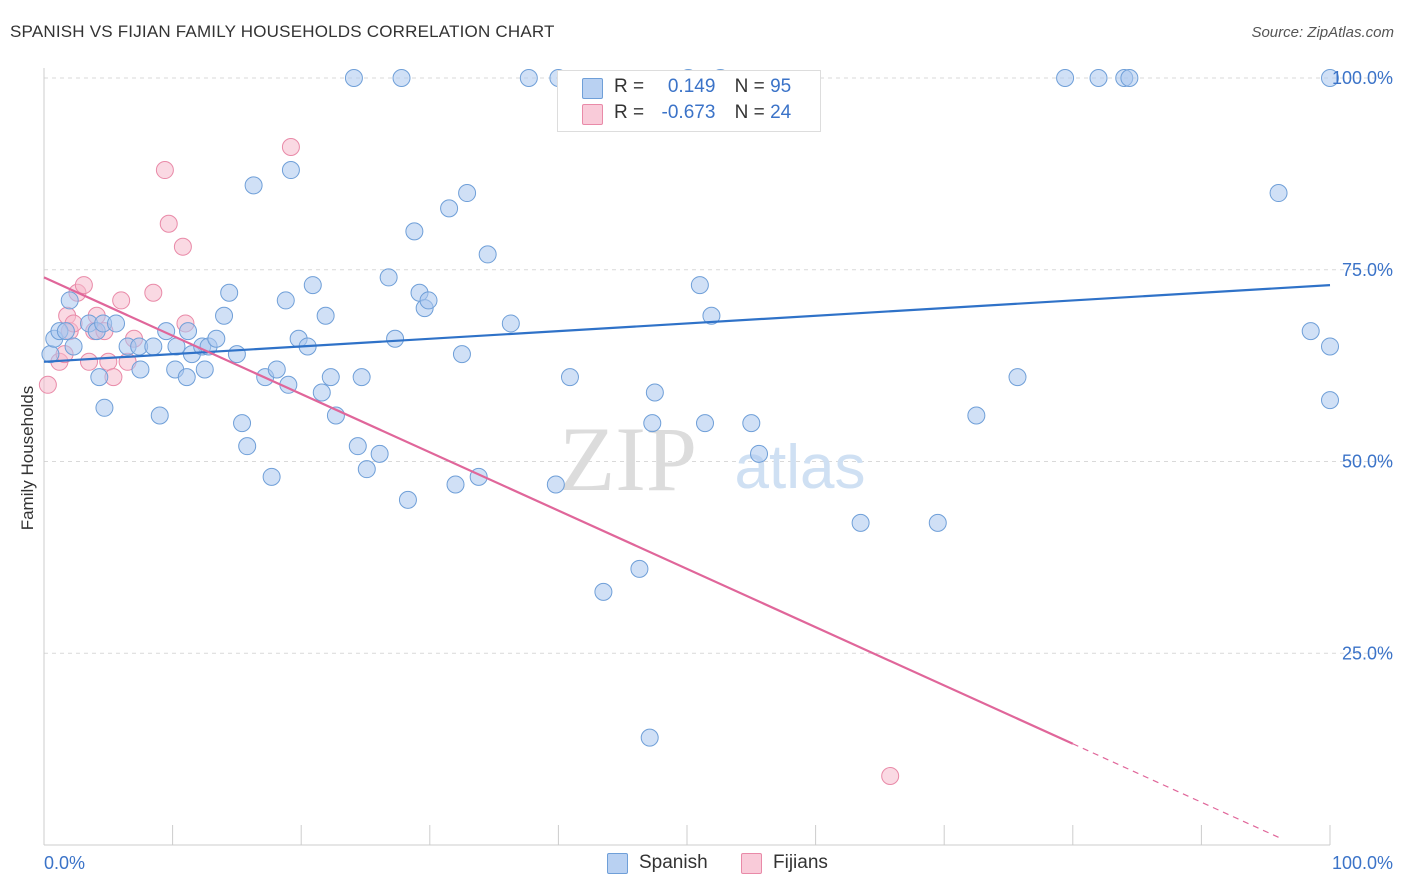 The height and width of the screenshot is (892, 1406). I want to click on watermark-zip: ZIP, so click(628, 459).